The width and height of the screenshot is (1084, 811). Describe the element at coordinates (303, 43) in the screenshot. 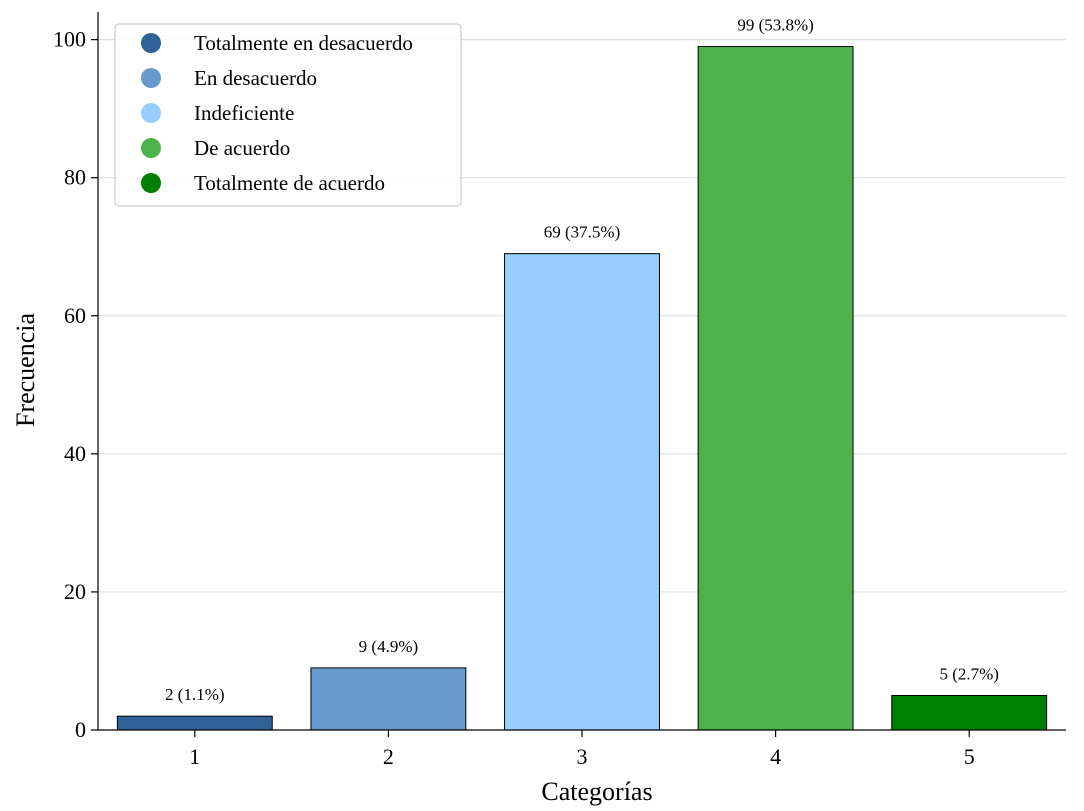

I see `legend-label: Totalmente en desacuerdo` at that location.